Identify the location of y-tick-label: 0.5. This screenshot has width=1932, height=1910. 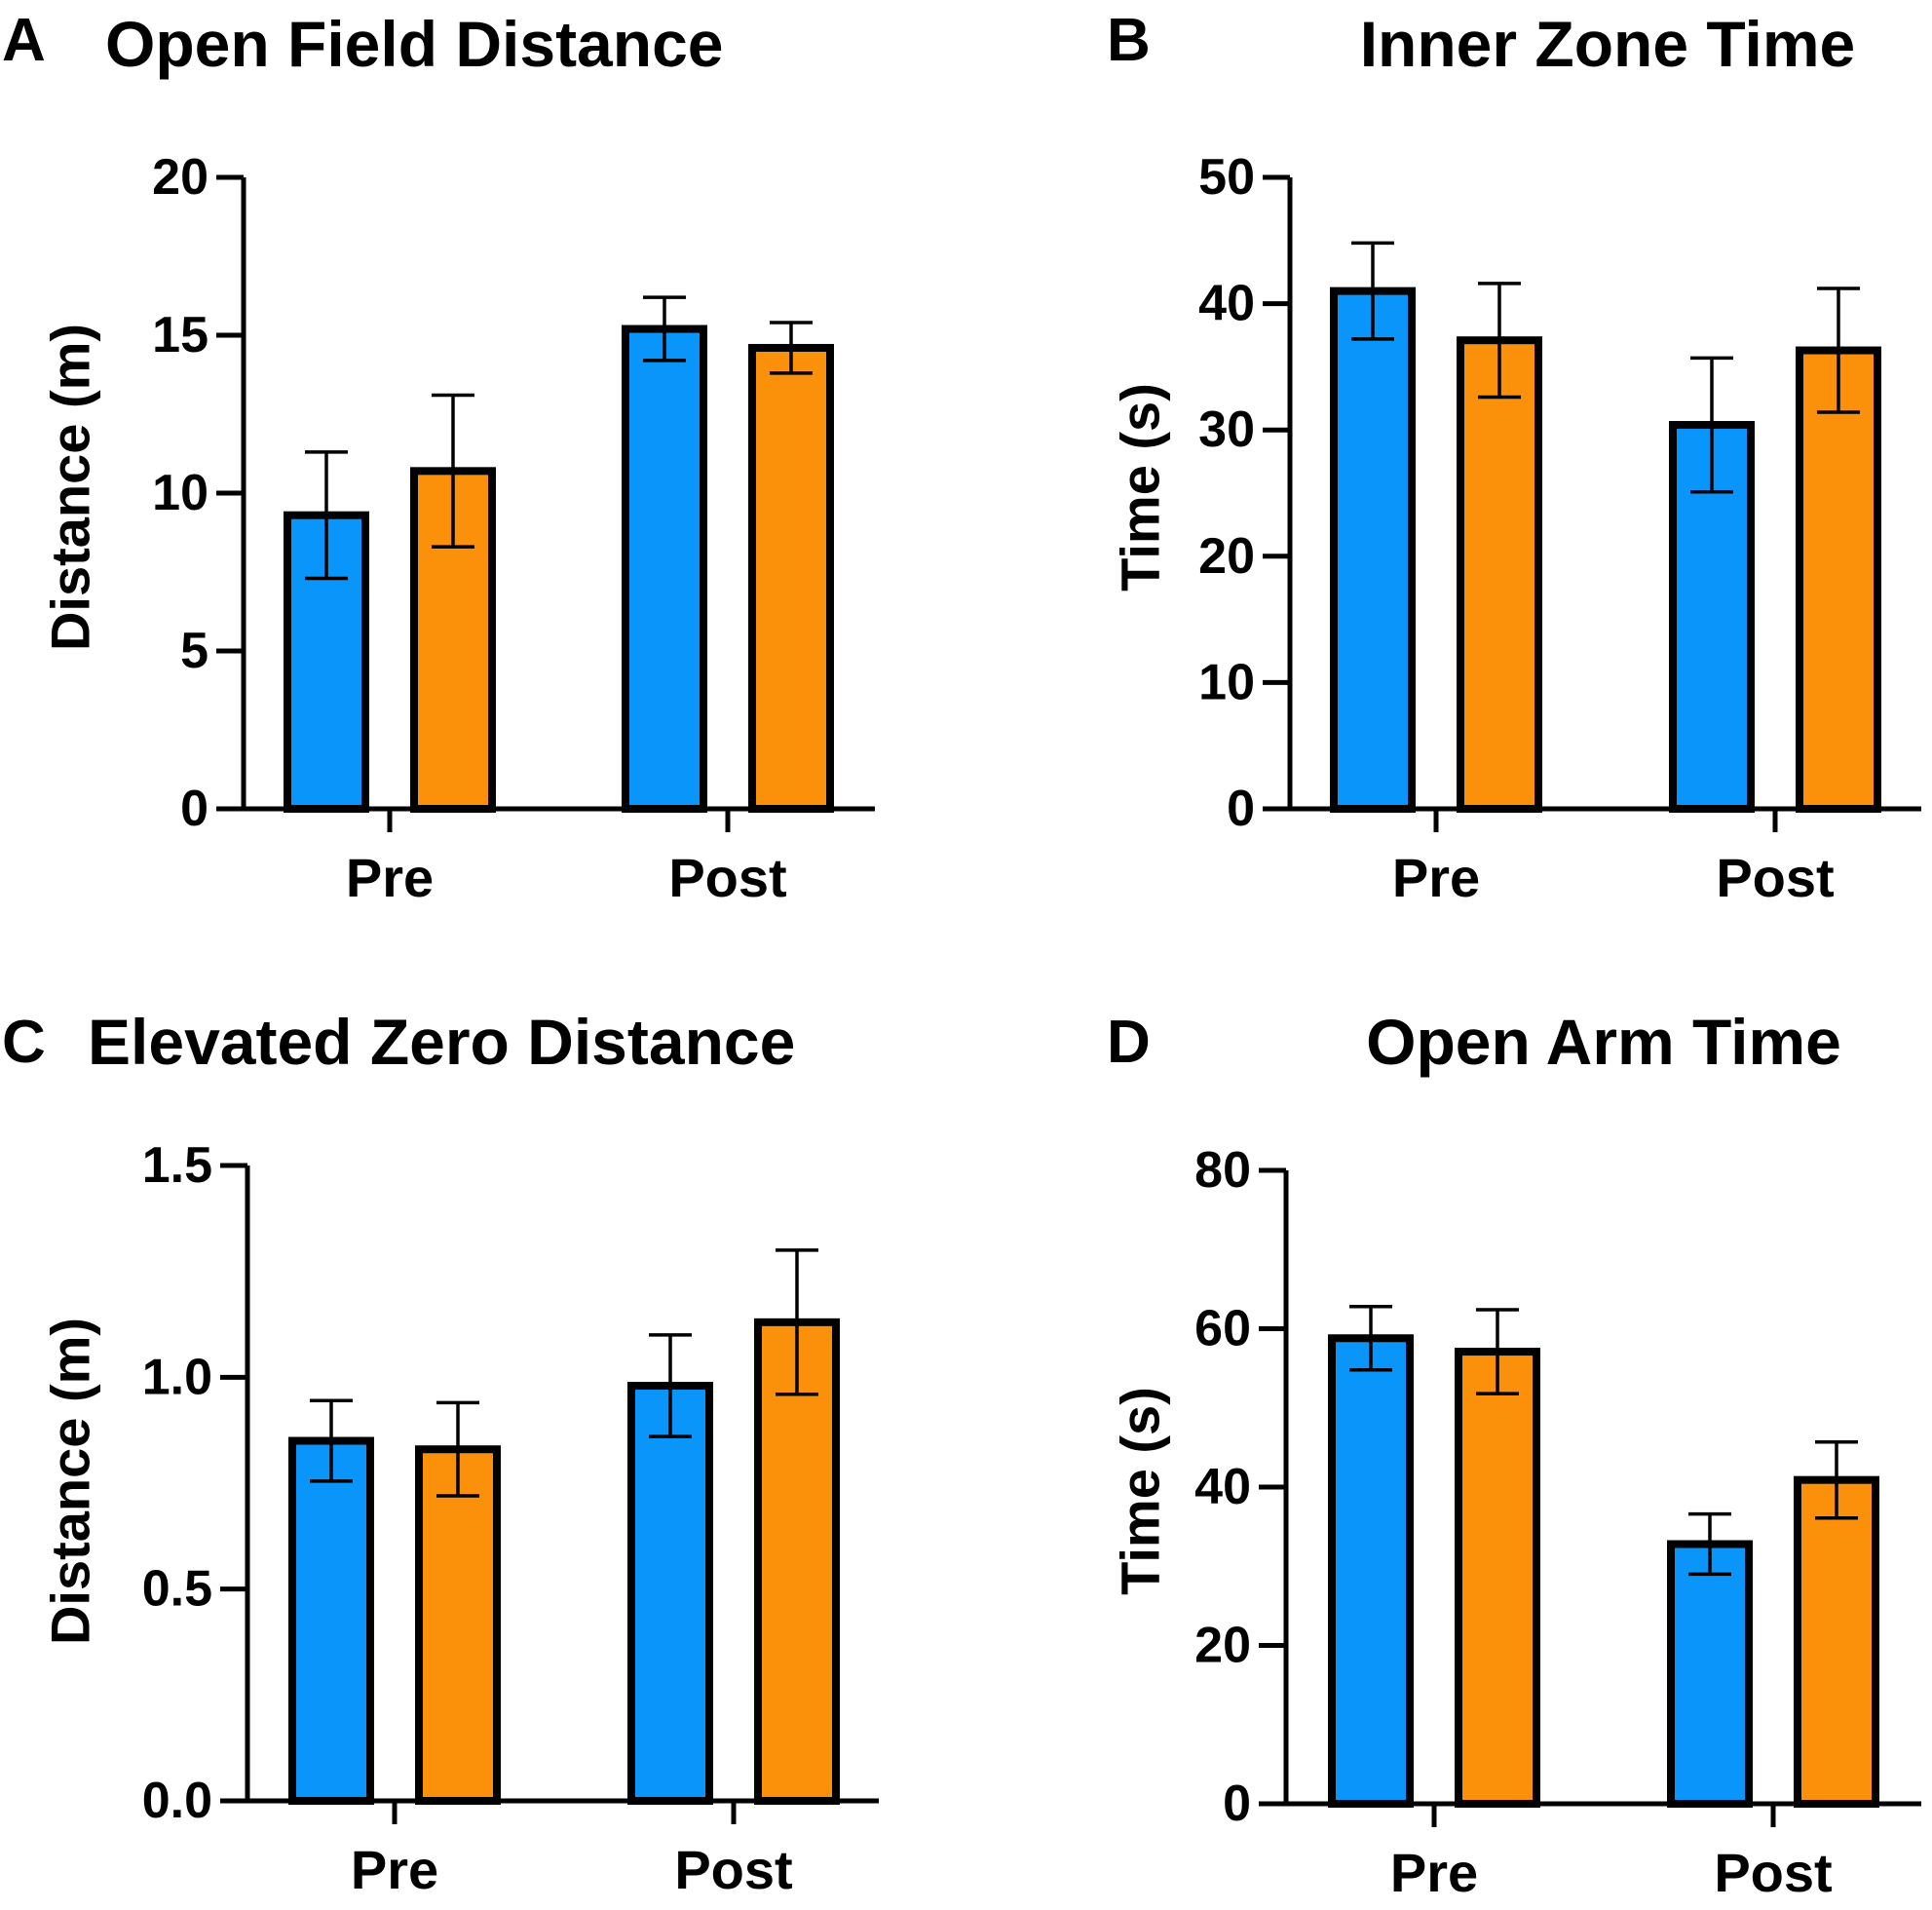
(177, 1589).